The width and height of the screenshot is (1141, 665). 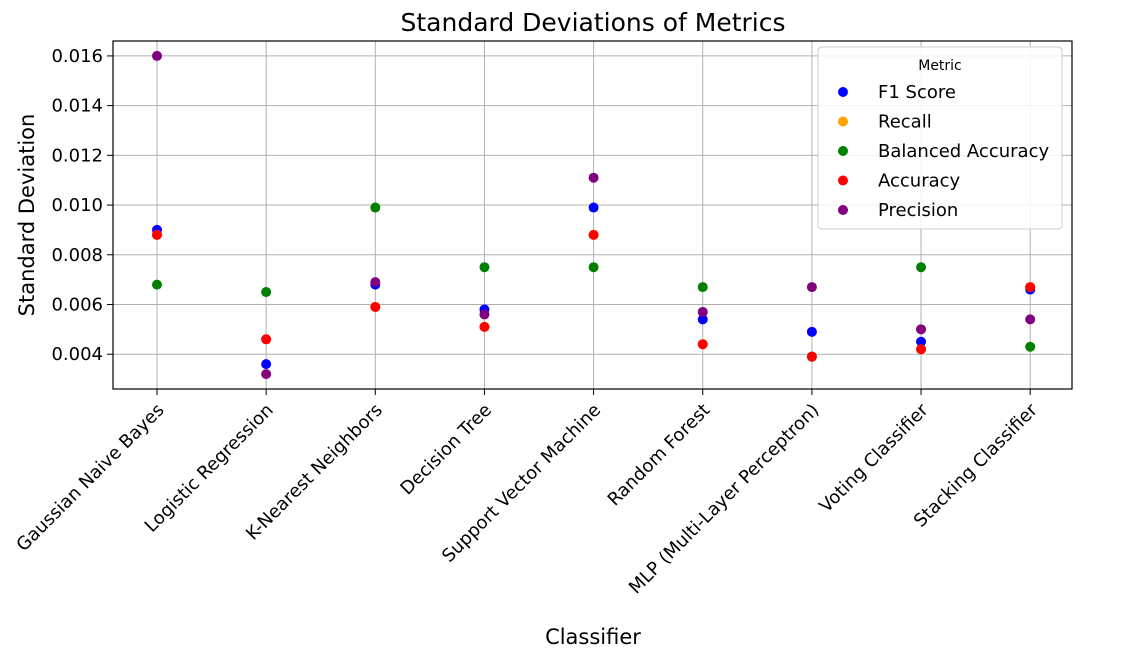 What do you see at coordinates (77, 205) in the screenshot?
I see `y-tick-label: 0.010` at bounding box center [77, 205].